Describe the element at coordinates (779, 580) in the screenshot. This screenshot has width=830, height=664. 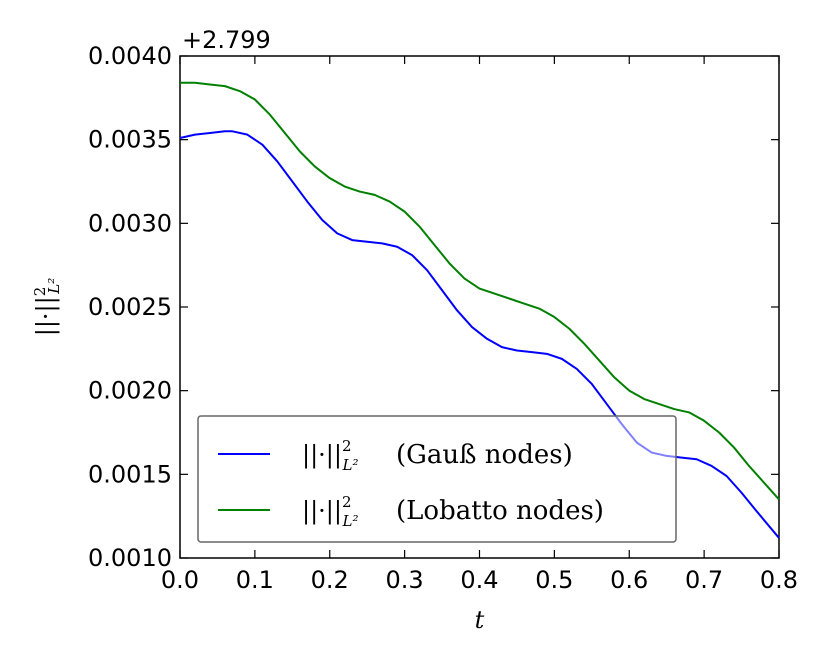
I see `x-tick-label: 0.8` at that location.